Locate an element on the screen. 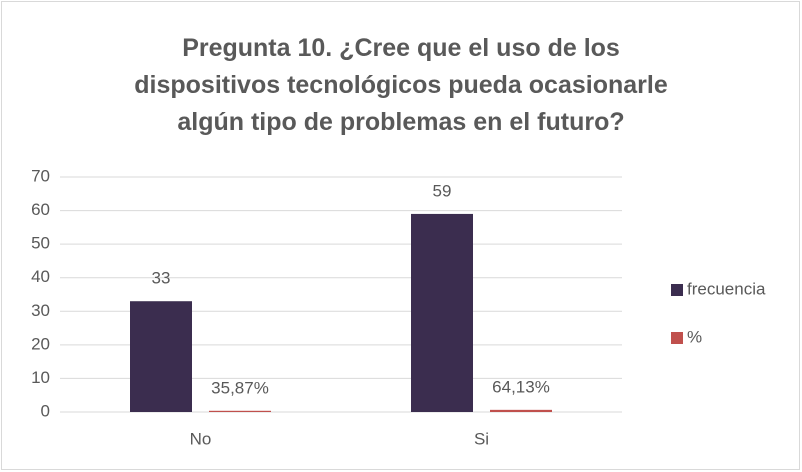 Image resolution: width=802 pixels, height=472 pixels. legend-label: % is located at coordinates (694, 336).